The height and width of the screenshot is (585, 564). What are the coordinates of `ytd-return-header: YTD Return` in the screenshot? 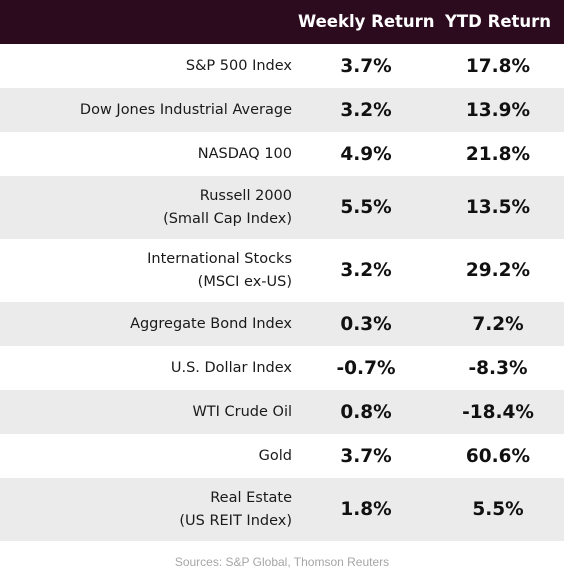 It's located at (498, 21).